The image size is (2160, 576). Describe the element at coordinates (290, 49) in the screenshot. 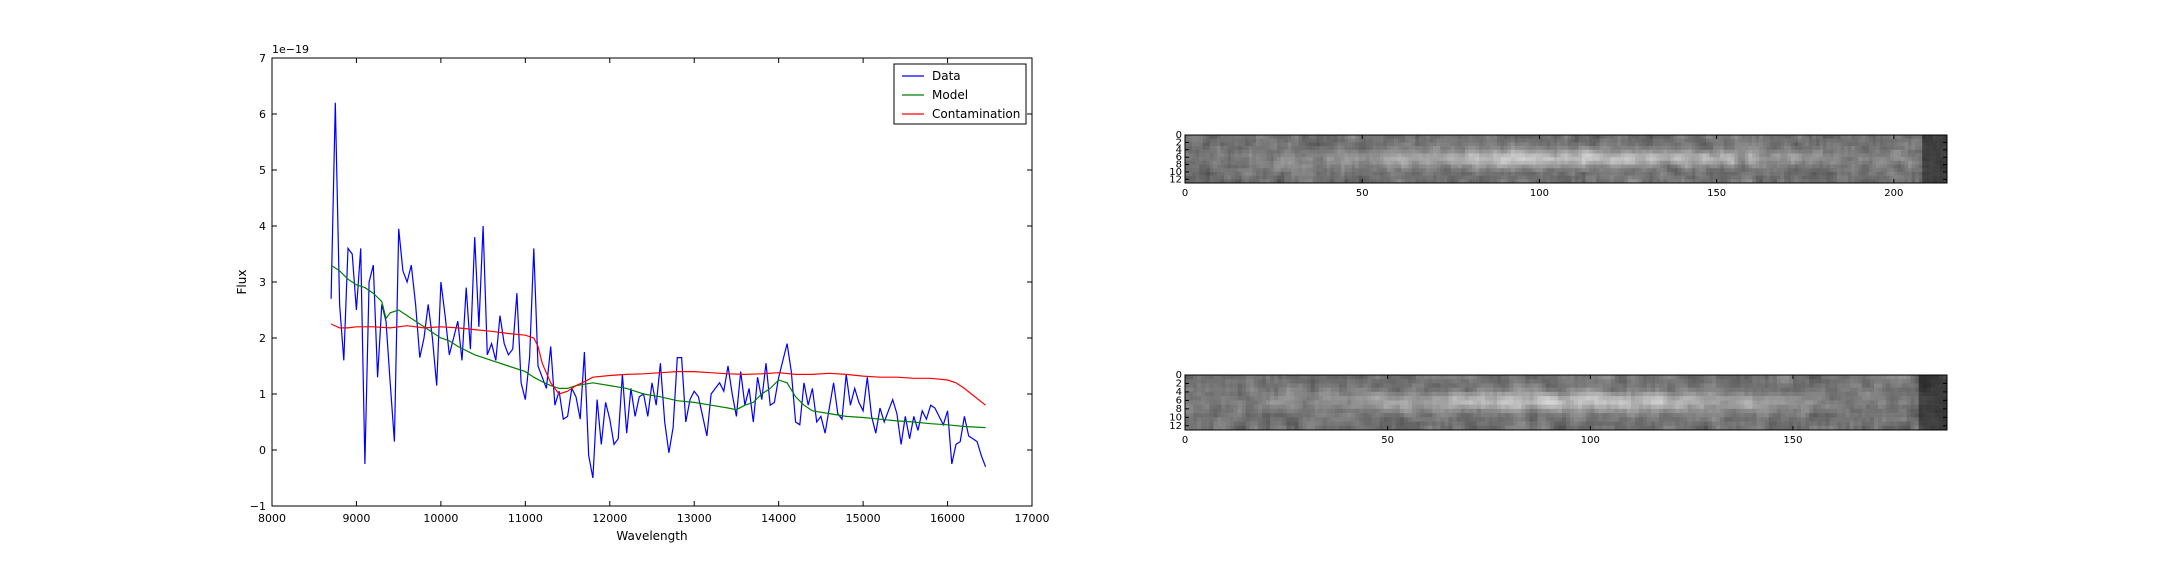

I see `y-offset-text: 1e−19` at that location.